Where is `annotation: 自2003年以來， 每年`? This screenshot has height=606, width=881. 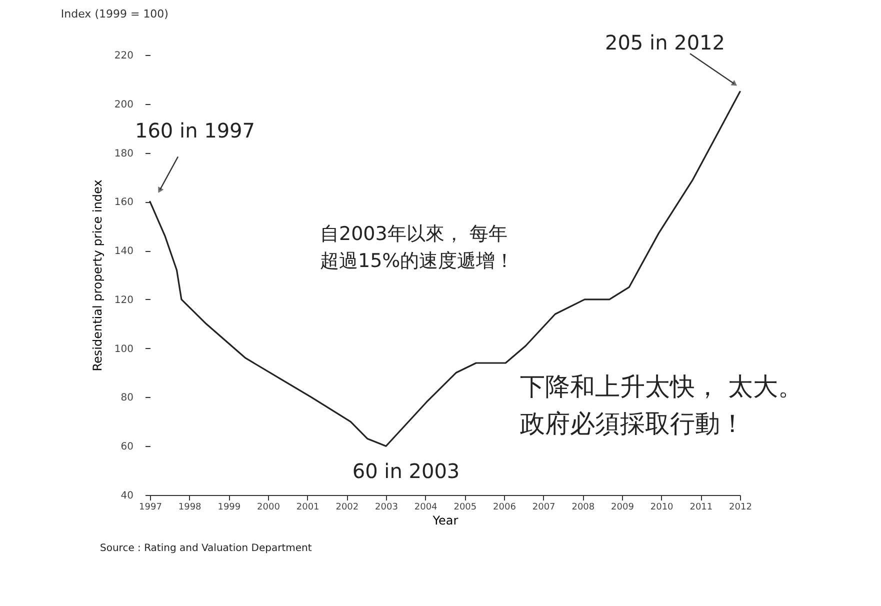
annotation: 自2003年以來， 每年 is located at coordinates (414, 234).